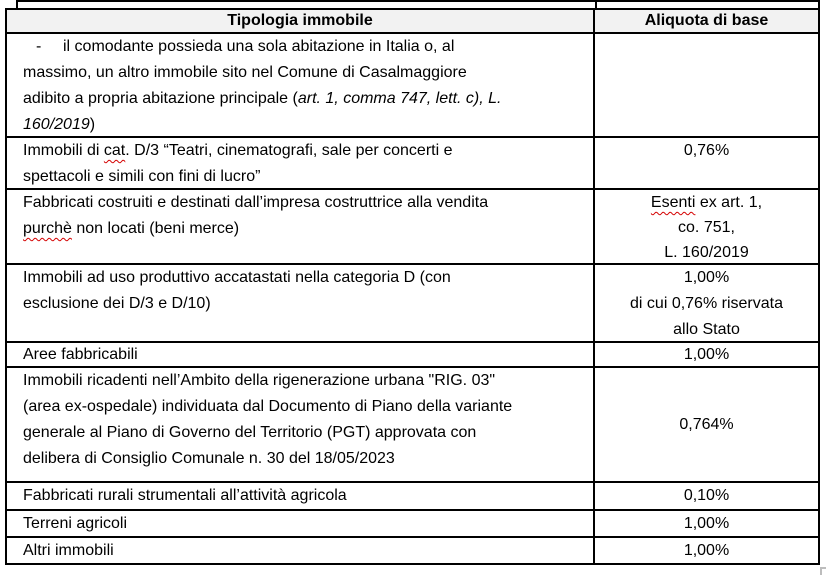 The width and height of the screenshot is (826, 575). What do you see at coordinates (155, 228) in the screenshot?
I see `text-segment: non locati (beni merce)` at bounding box center [155, 228].